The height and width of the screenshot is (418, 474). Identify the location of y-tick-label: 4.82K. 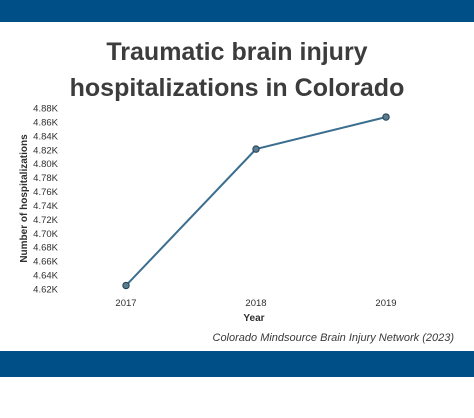
(45, 150).